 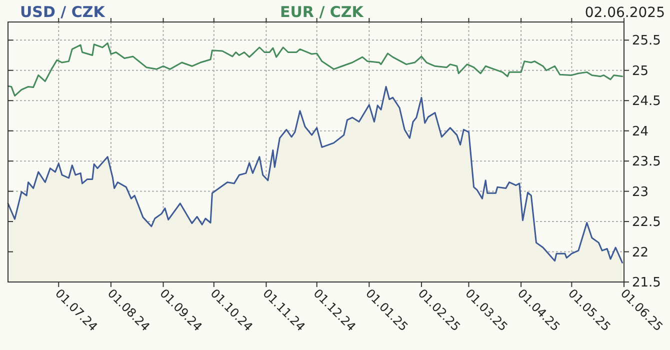 What do you see at coordinates (322, 12) in the screenshot?
I see `series-label: EUR / CZK` at bounding box center [322, 12].